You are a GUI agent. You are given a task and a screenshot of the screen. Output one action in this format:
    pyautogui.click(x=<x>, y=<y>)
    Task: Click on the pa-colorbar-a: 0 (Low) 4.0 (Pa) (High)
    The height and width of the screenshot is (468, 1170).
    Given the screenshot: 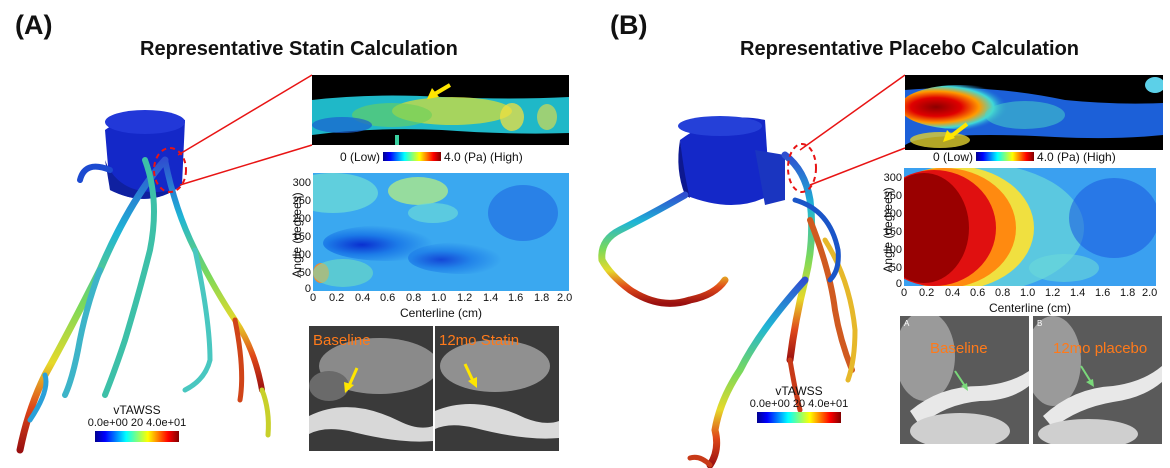 What is the action you would take?
    pyautogui.click(x=431, y=157)
    